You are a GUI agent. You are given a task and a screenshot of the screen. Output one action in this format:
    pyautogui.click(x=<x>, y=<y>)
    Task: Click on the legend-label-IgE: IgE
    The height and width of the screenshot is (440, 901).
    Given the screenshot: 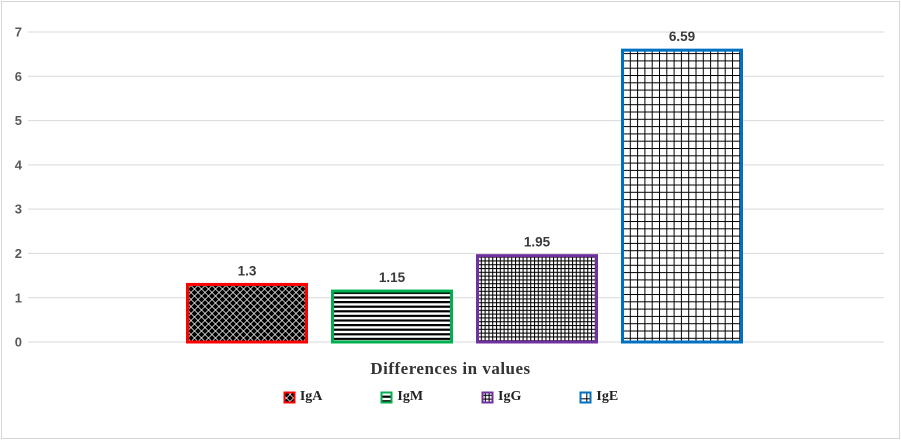 What is the action you would take?
    pyautogui.click(x=607, y=396)
    